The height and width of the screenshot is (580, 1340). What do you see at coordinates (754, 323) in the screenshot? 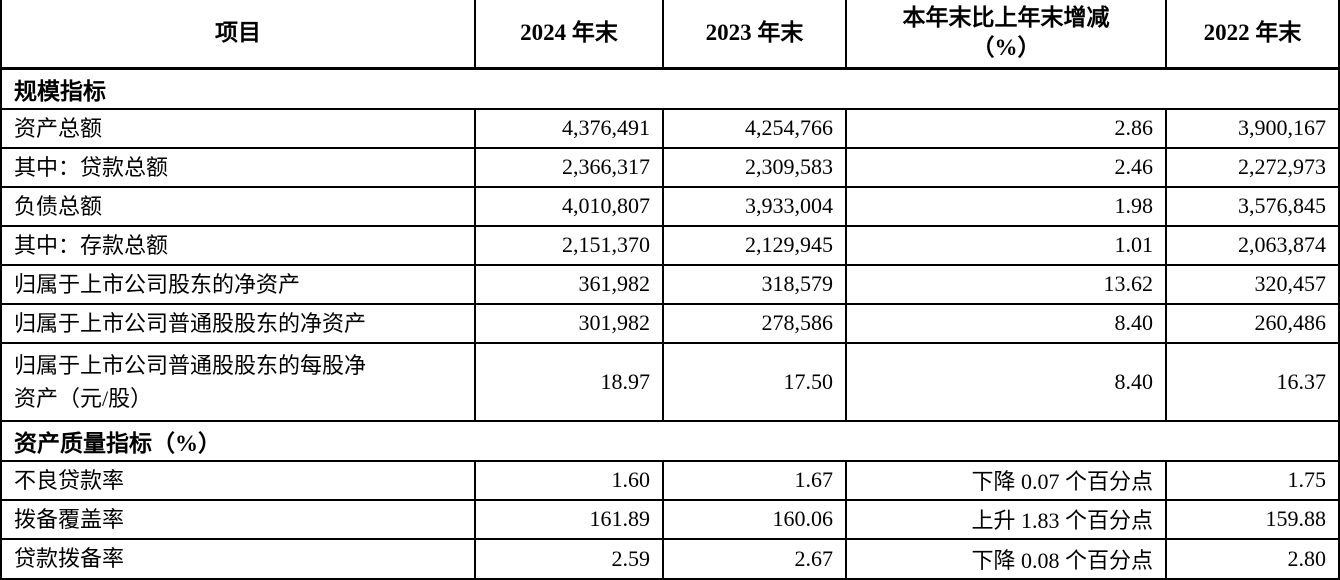
I see `value-2023: 278,586` at bounding box center [754, 323].